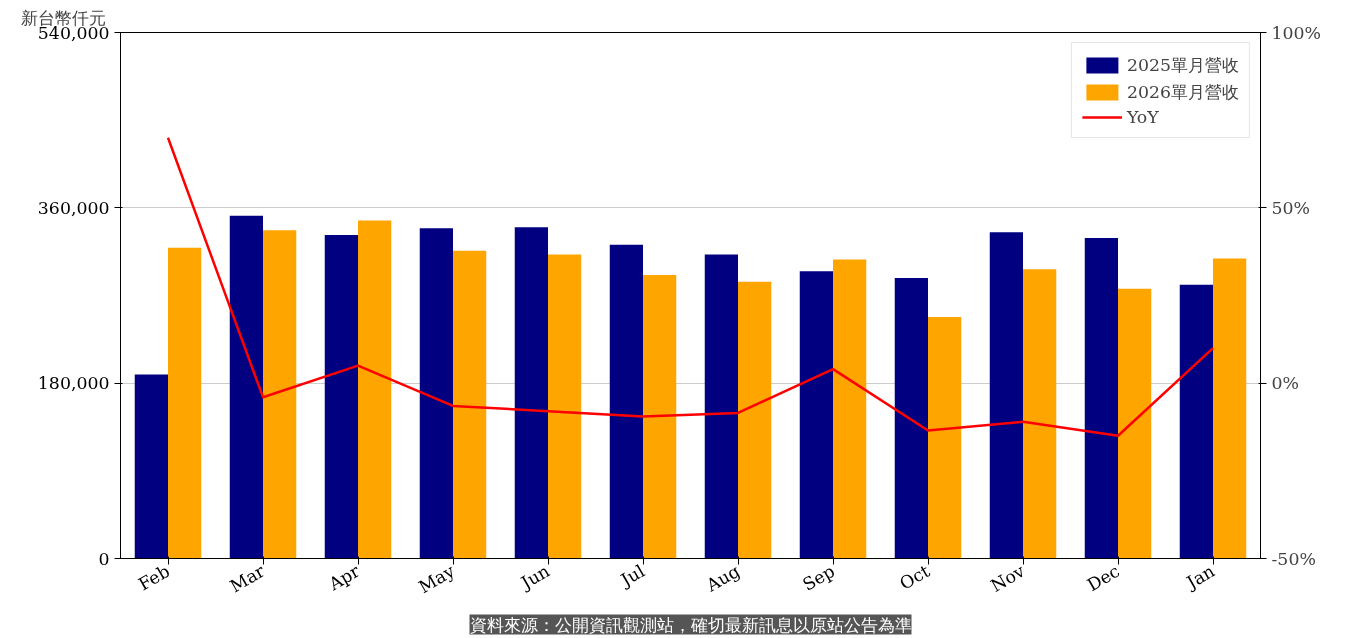  What do you see at coordinates (1008, 578) in the screenshot?
I see `x-tick-label: Nov` at bounding box center [1008, 578].